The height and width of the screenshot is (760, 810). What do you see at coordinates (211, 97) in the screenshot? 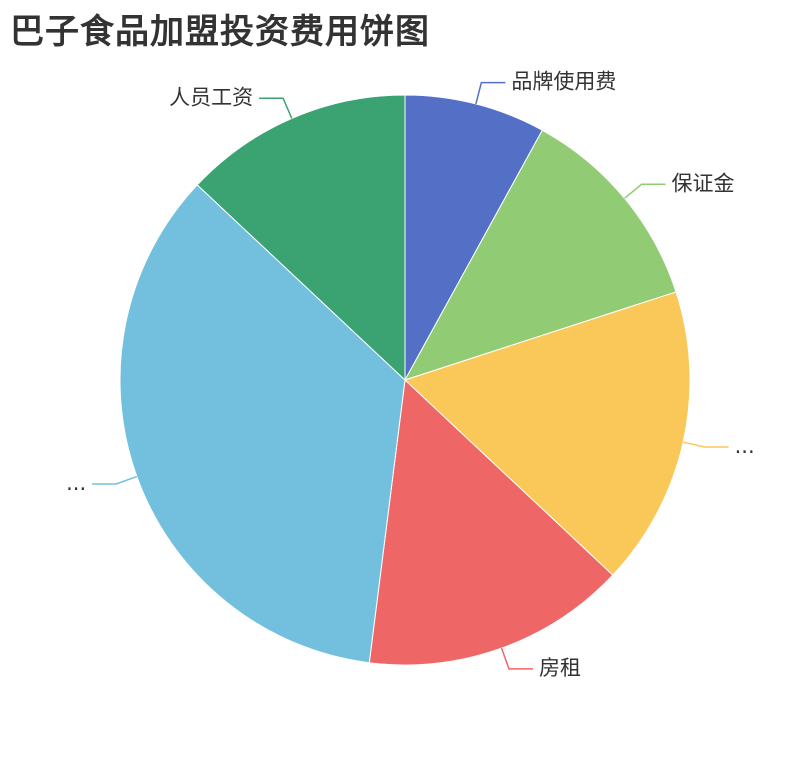
I see `slice-label: 人员工资` at bounding box center [211, 97].